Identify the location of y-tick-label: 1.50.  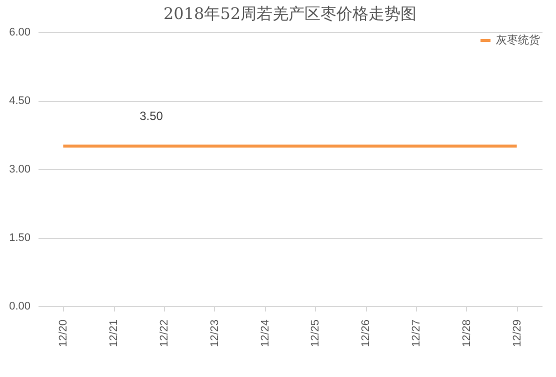
(19, 238).